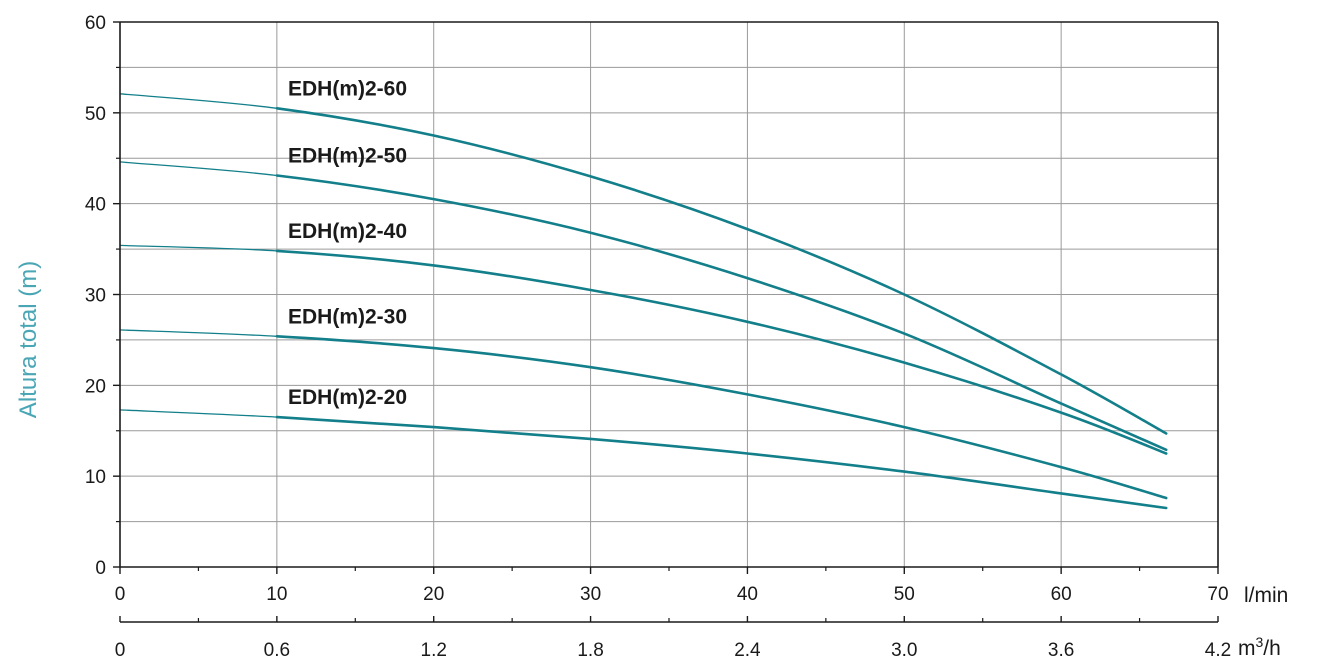 The width and height of the screenshot is (1320, 664). I want to click on x2-tick-label: 1.8, so click(590, 650).